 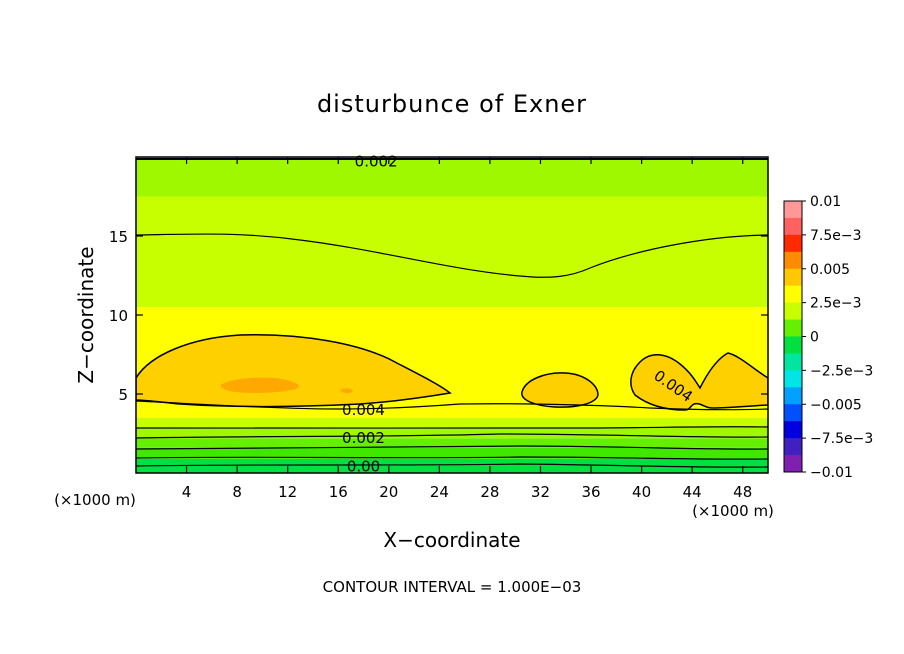 I want to click on contour-label-2: 0.002, so click(x=363, y=438).